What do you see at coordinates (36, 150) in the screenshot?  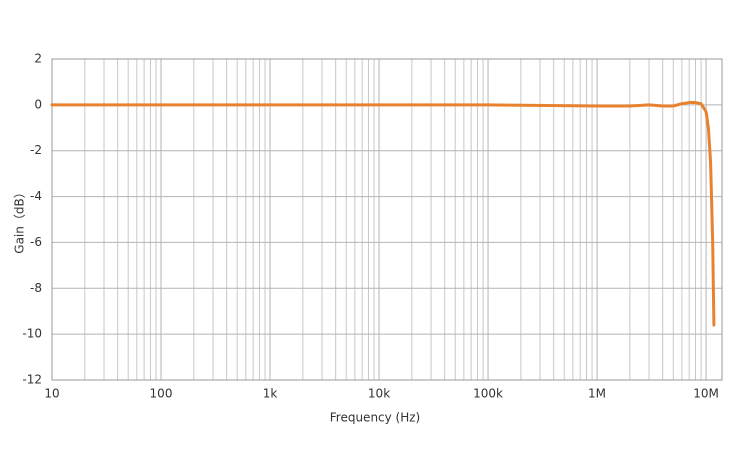 I see `y-tick-label: -2` at bounding box center [36, 150].